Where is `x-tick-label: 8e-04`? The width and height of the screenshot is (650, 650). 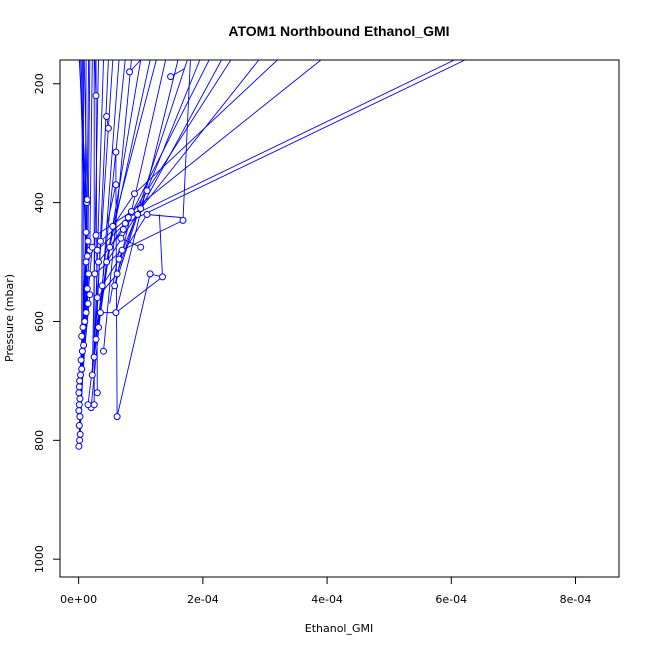 x-tick-label: 8e-04 is located at coordinates (576, 599).